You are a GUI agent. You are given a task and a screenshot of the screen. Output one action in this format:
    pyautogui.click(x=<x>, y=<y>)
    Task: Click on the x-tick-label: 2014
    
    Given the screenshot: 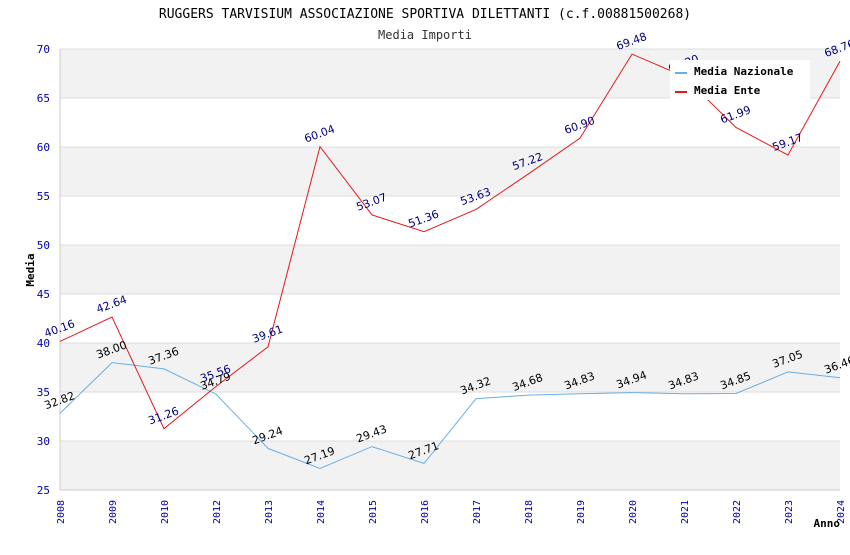 What is the action you would take?
    pyautogui.click(x=321, y=512)
    